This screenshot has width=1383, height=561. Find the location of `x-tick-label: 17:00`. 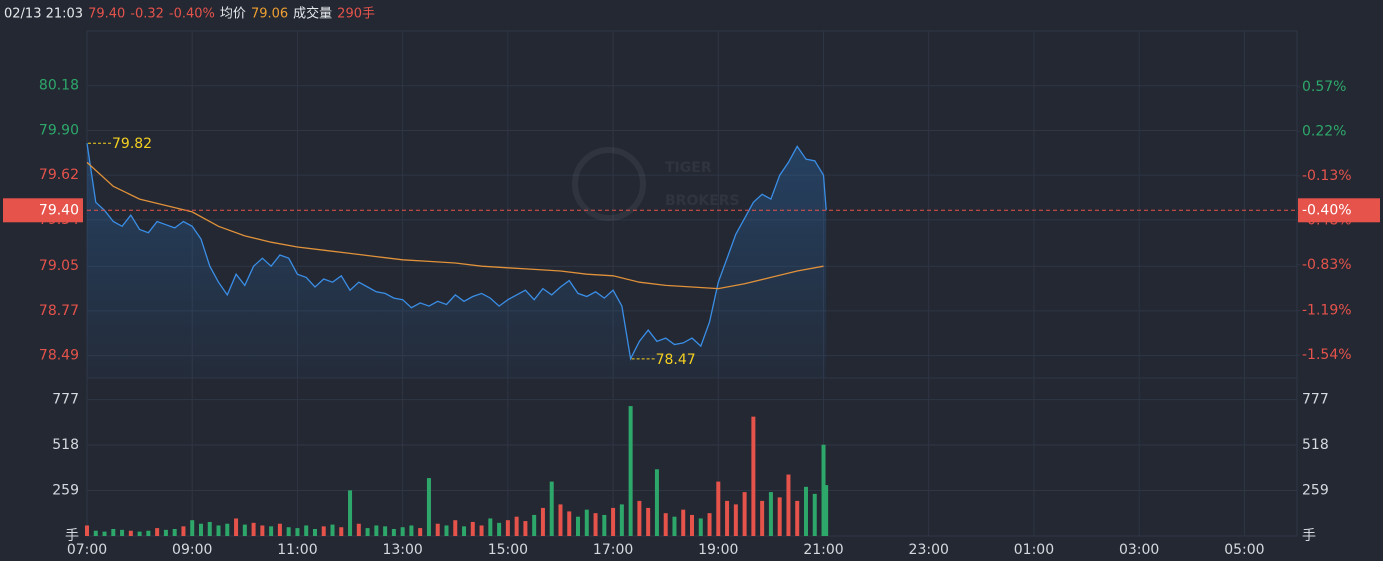

x-tick-label: 17:00 is located at coordinates (613, 550).